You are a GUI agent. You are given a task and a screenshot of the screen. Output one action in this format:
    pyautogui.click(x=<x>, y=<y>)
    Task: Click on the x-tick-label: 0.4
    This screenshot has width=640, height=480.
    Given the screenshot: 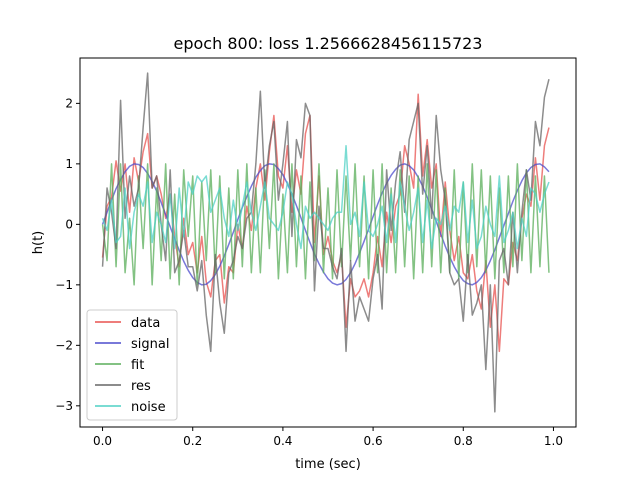 What is the action you would take?
    pyautogui.click(x=282, y=441)
    